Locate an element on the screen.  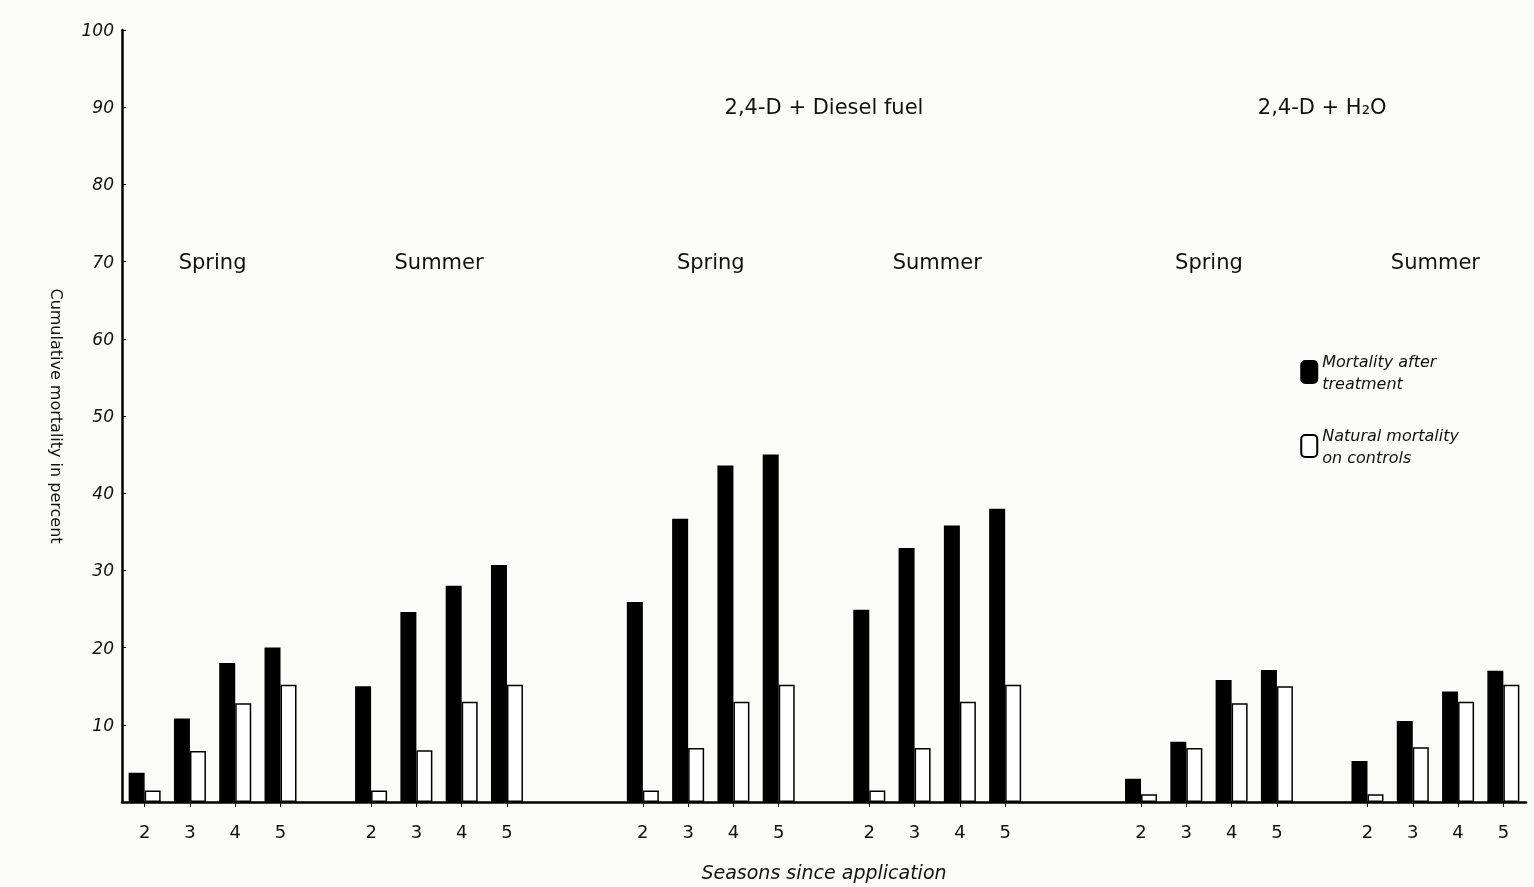
y-tick-label: 90 is located at coordinates (103, 107).